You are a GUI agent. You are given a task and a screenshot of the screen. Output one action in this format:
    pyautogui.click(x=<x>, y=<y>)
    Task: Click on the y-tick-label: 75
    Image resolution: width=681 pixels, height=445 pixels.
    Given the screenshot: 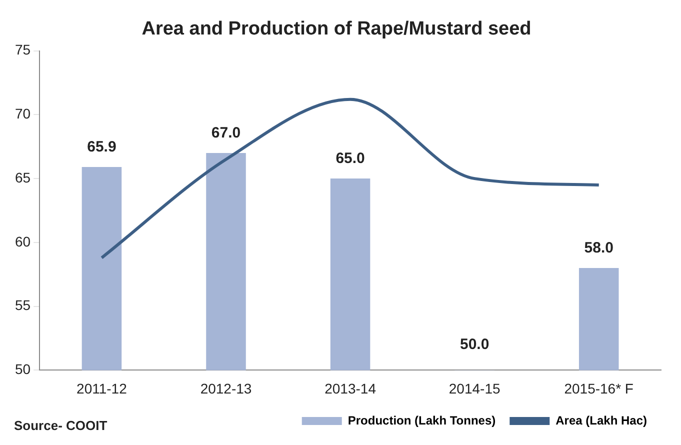 What is the action you would take?
    pyautogui.click(x=22, y=50)
    